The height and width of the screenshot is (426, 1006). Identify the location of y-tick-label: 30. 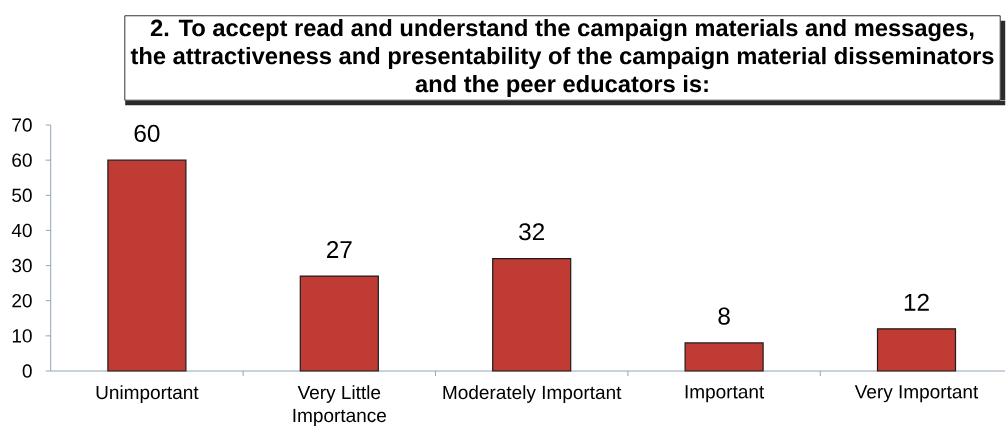
(22, 265).